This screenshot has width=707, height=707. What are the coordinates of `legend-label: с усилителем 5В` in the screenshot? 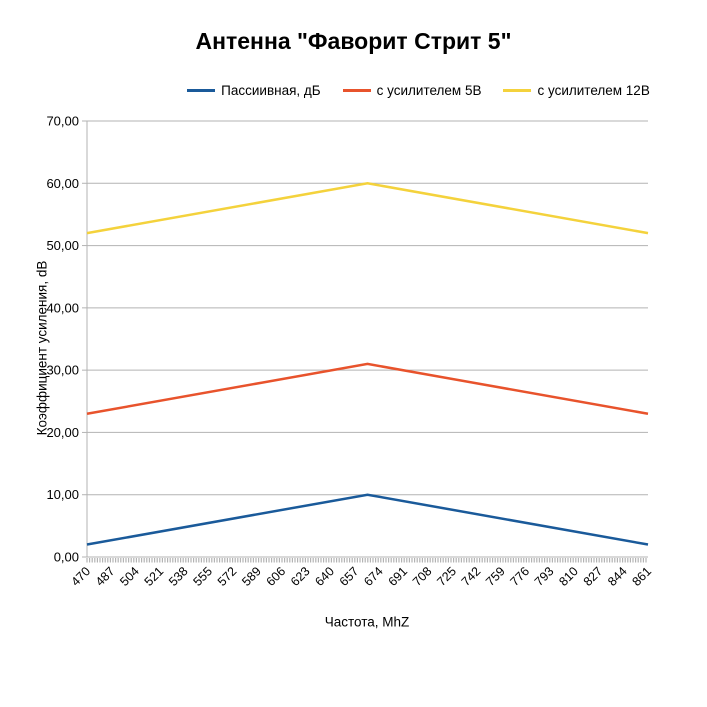 It's located at (429, 90).